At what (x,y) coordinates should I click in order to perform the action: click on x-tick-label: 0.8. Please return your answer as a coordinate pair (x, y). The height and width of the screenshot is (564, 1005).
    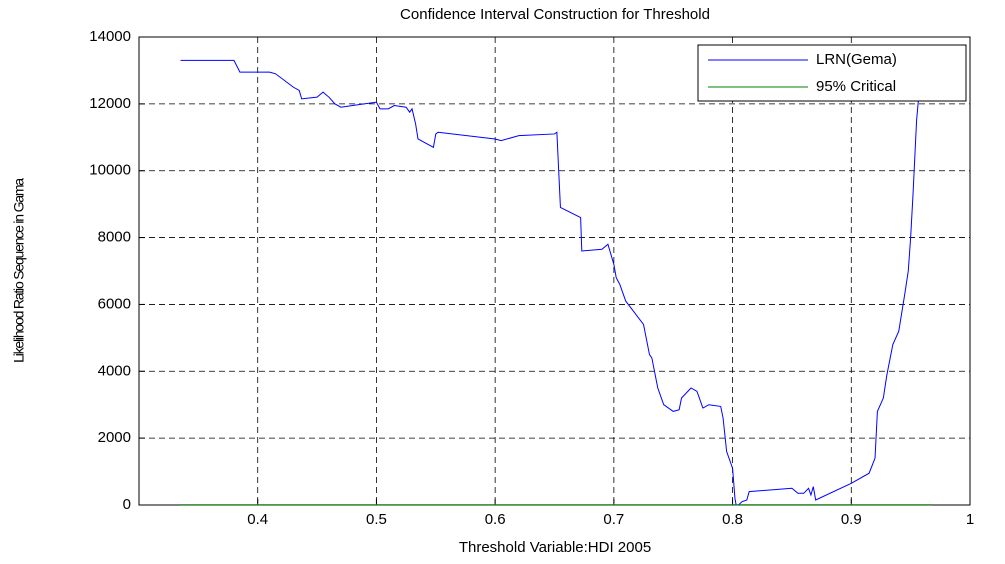
    Looking at the image, I should click on (732, 519).